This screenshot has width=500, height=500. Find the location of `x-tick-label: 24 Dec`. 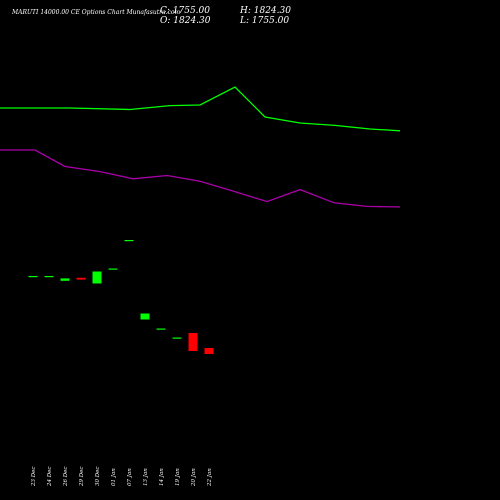

x-tick-label: 24 Dec is located at coordinates (50, 477).